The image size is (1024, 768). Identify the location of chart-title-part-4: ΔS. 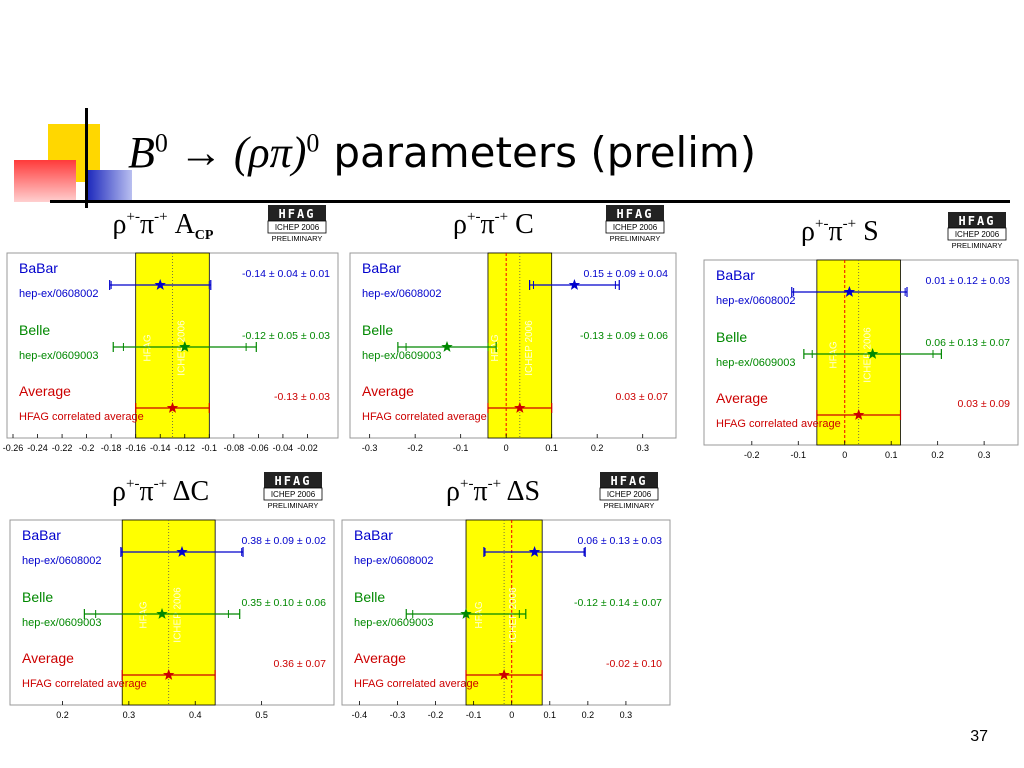
(520, 491).